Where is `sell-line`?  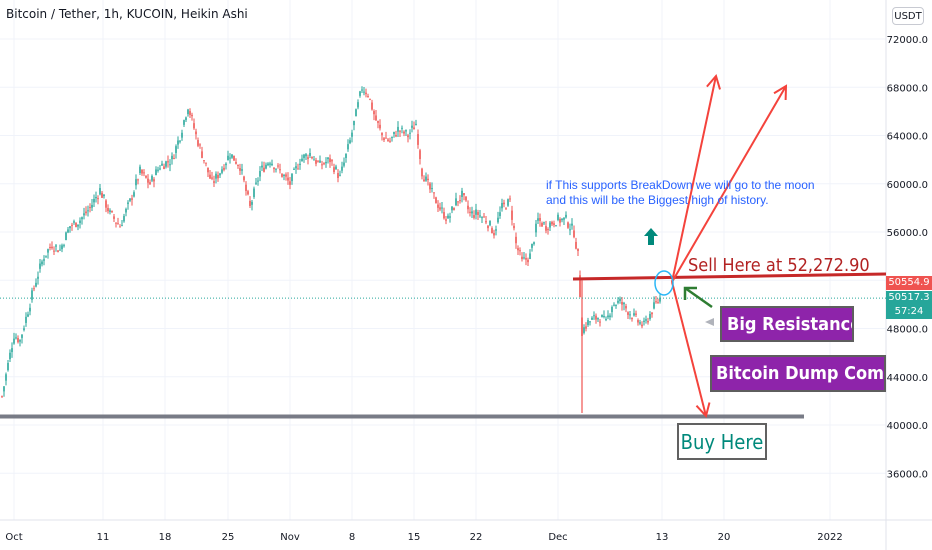
sell-line is located at coordinates (729, 276).